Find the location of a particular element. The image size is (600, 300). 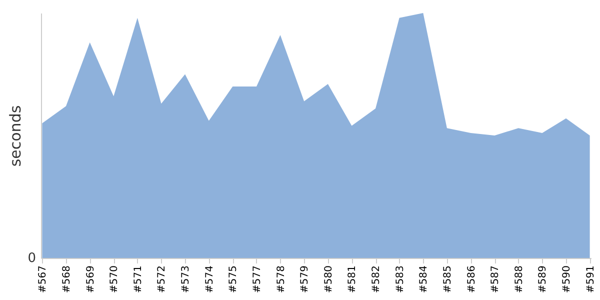

x-tick-label: #582 is located at coordinates (376, 279).